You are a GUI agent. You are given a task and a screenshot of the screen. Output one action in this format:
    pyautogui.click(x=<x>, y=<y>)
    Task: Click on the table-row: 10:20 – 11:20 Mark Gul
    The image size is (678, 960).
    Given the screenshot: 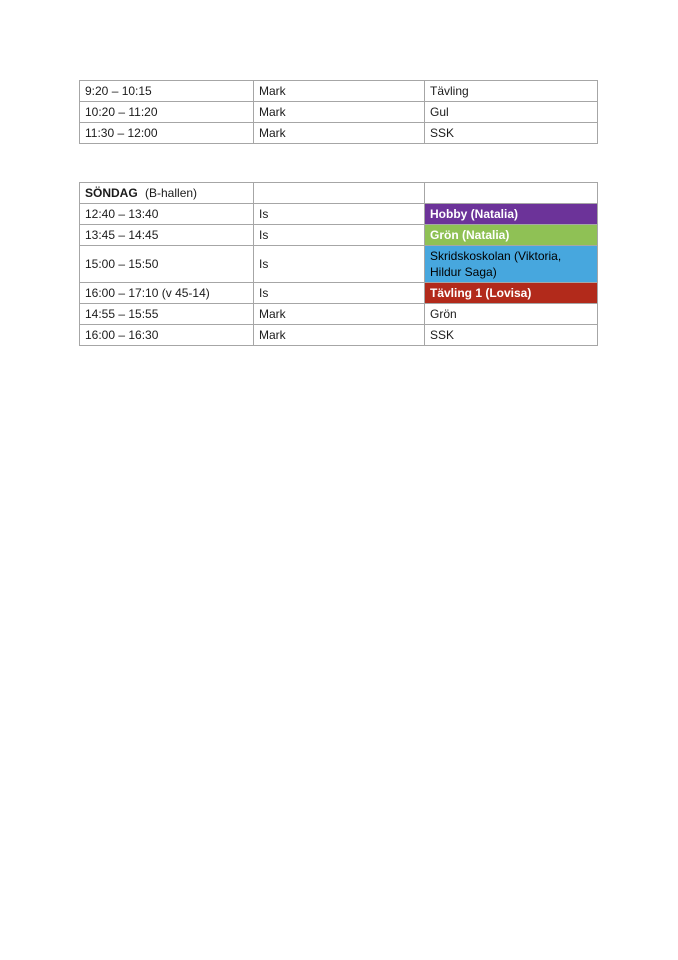 What is the action you would take?
    pyautogui.click(x=338, y=112)
    